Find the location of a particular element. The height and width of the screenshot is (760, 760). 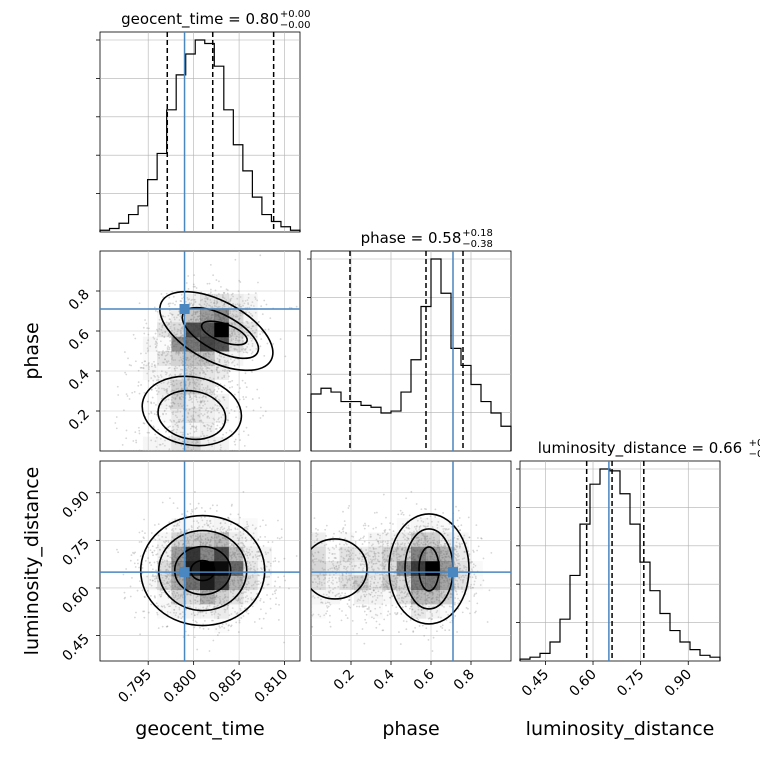

hist-frame-geocent_time is located at coordinates (200, 132).